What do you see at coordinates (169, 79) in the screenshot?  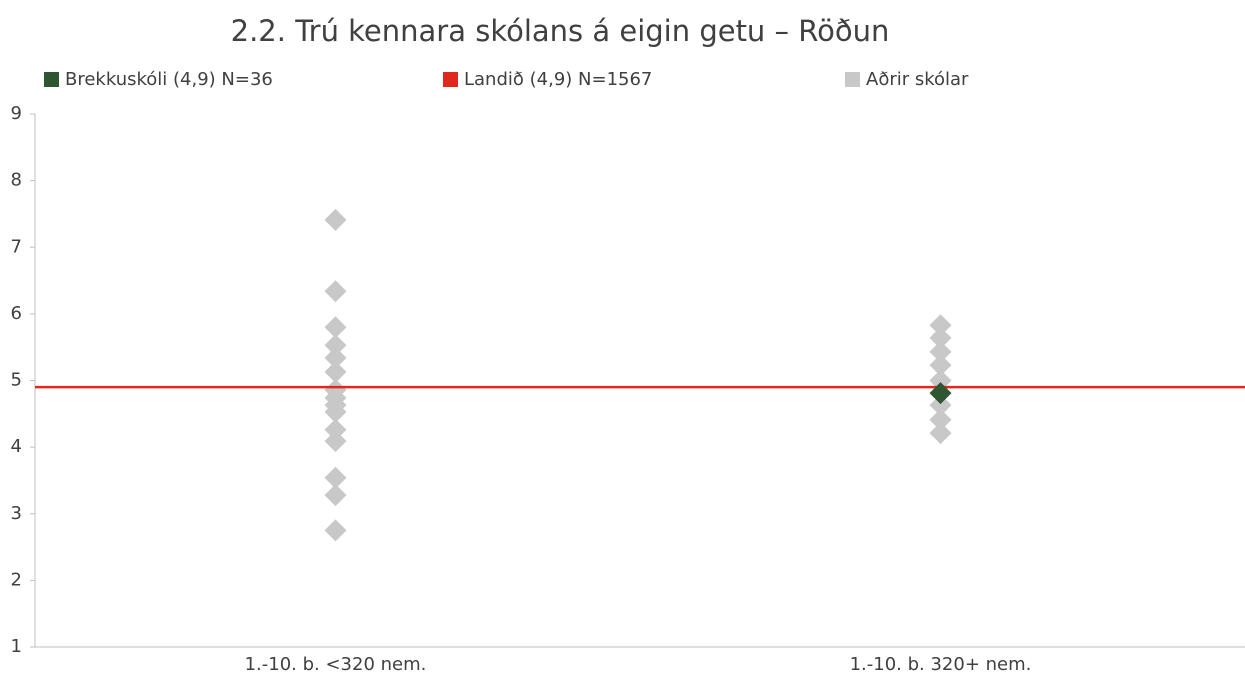 I see `legend-label: Brekkuskóli (4,9) N=36` at bounding box center [169, 79].